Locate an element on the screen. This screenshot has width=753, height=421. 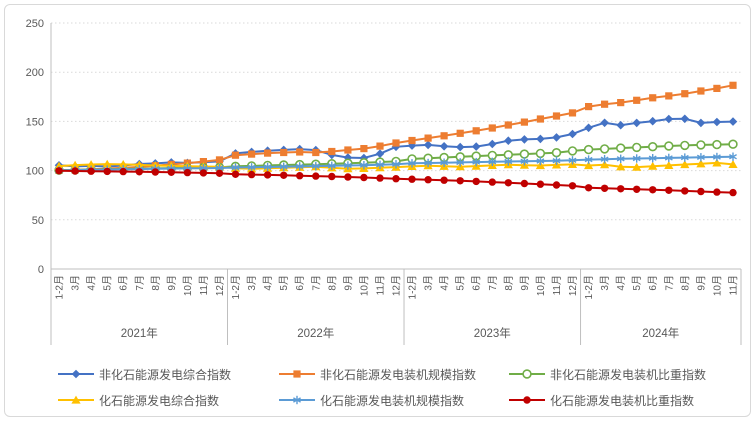
y-axis-tick-label: 0 is located at coordinates (41, 270).